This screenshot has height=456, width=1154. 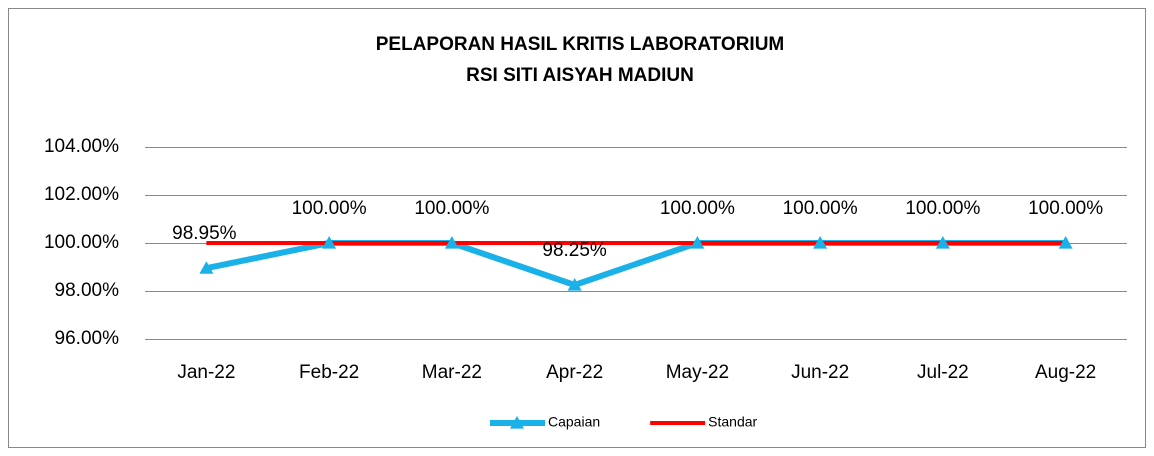 What do you see at coordinates (580, 44) in the screenshot?
I see `chart-title: PELAPORAN HASIL KRITIS LABORATORIUM` at bounding box center [580, 44].